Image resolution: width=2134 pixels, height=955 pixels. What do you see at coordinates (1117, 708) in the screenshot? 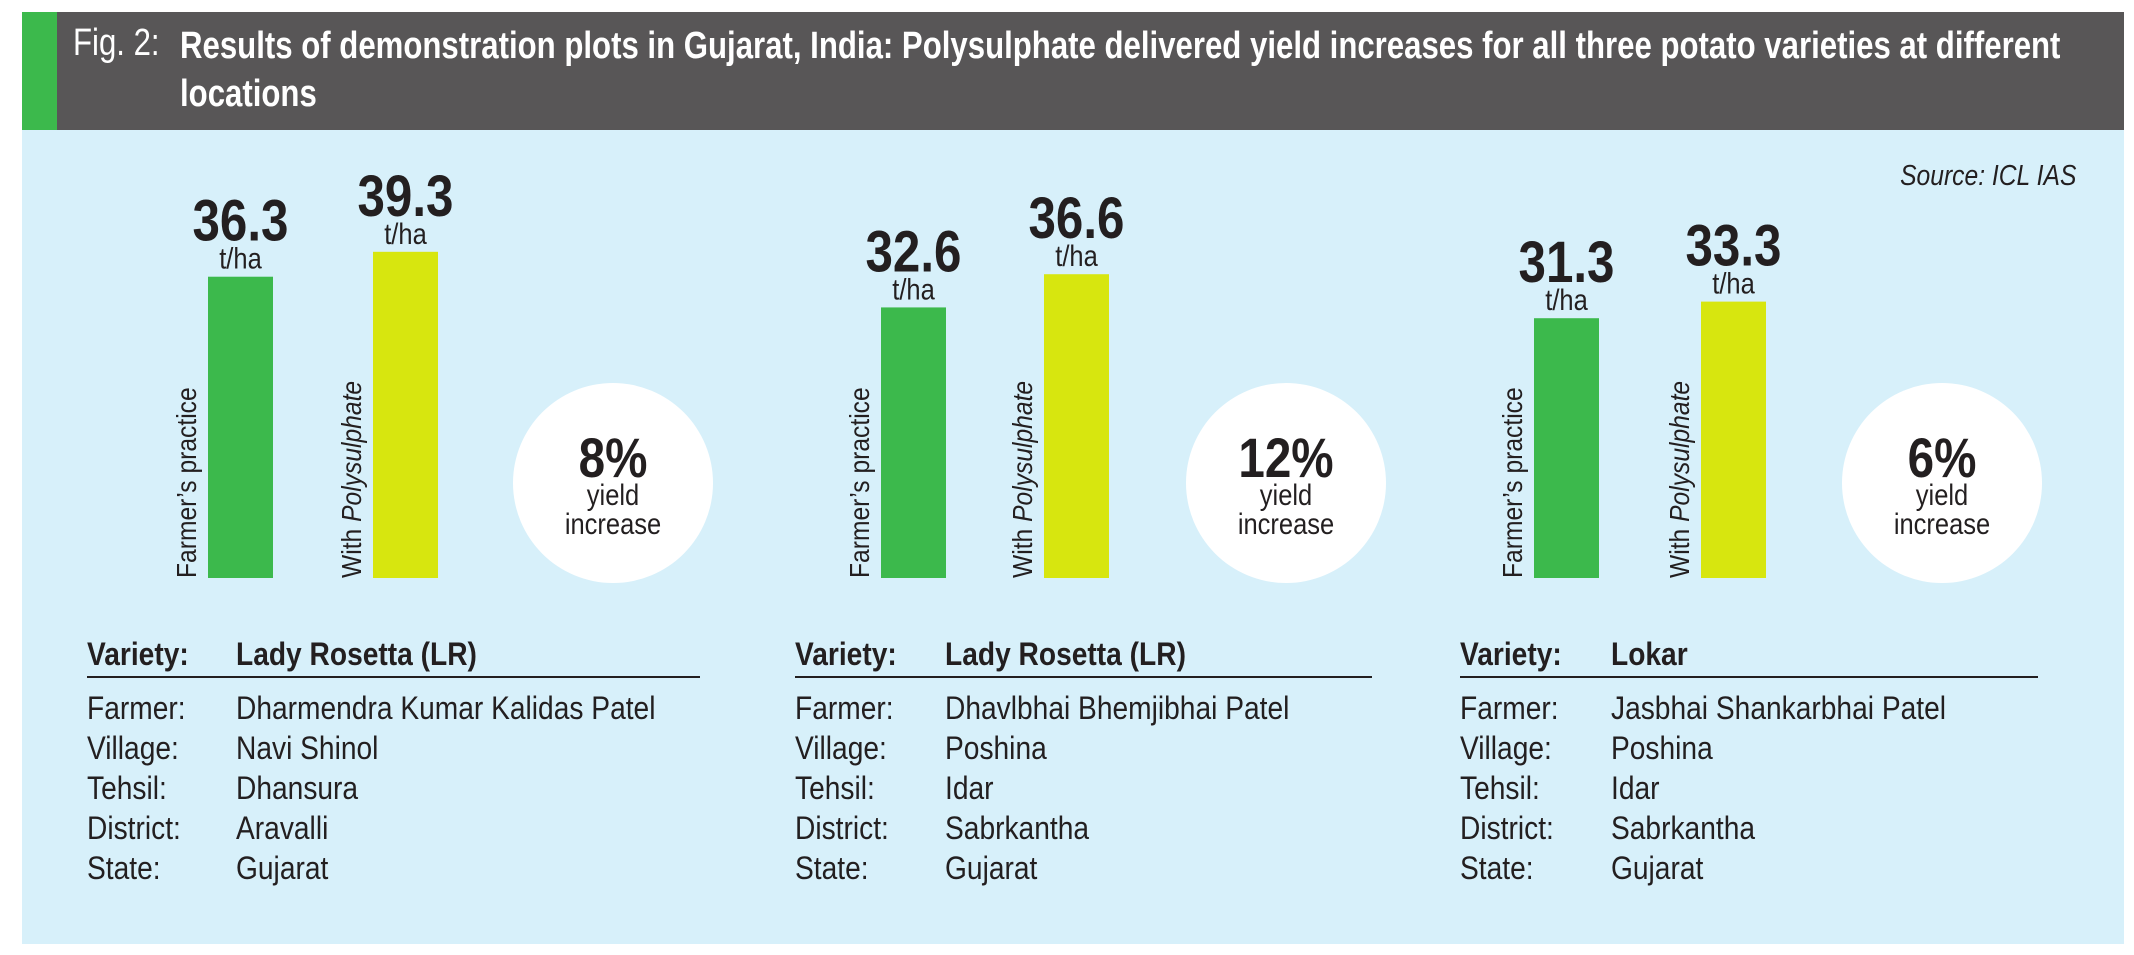
I see `info-value: Dhavlbhai Bhemjibhai Patel` at bounding box center [1117, 708].